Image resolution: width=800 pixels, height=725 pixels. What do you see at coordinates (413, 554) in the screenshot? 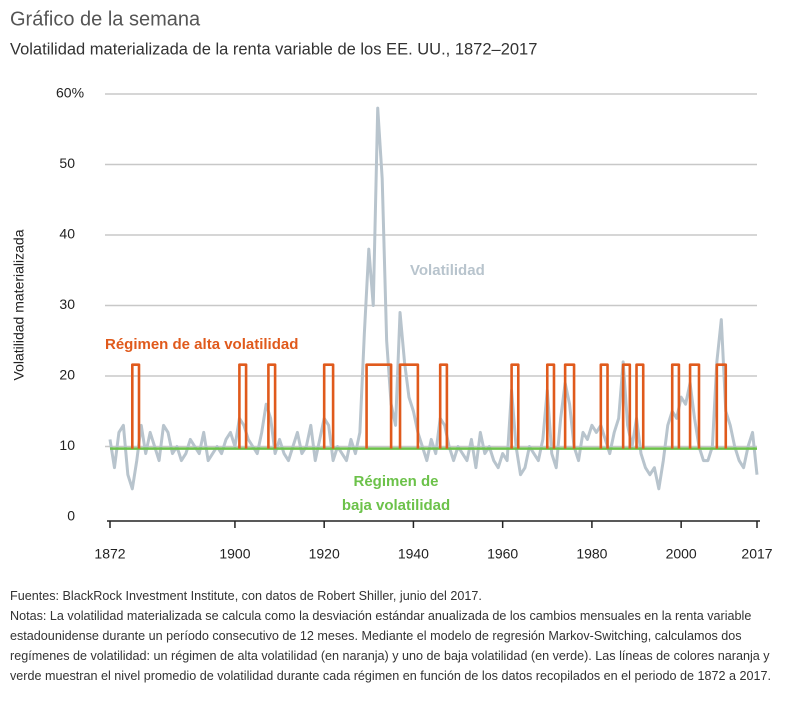
I see `x-tick-label: 1940` at bounding box center [413, 554].